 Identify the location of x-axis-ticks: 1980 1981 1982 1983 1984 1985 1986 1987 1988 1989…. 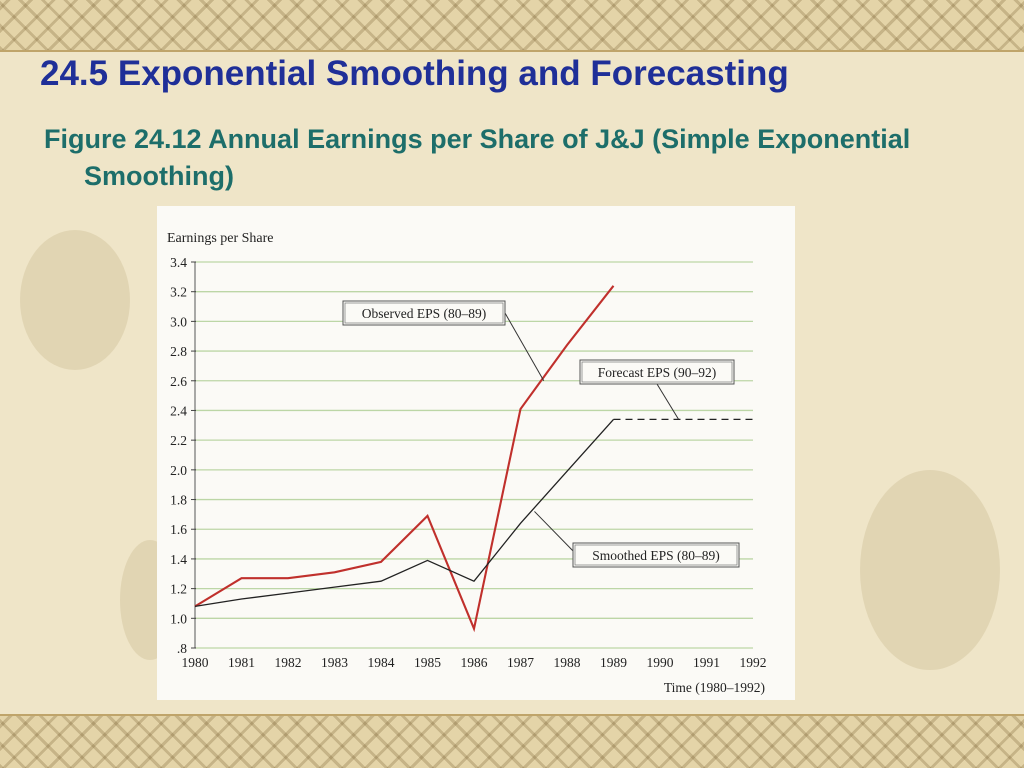
(474, 662).